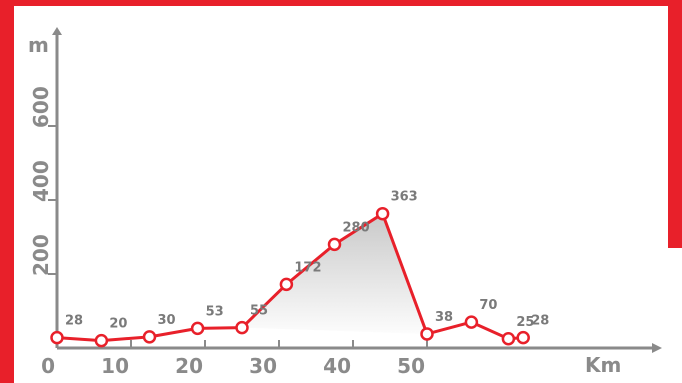 This screenshot has height=383, width=682. What do you see at coordinates (307, 267) in the screenshot?
I see `data-label-5: 172` at bounding box center [307, 267].